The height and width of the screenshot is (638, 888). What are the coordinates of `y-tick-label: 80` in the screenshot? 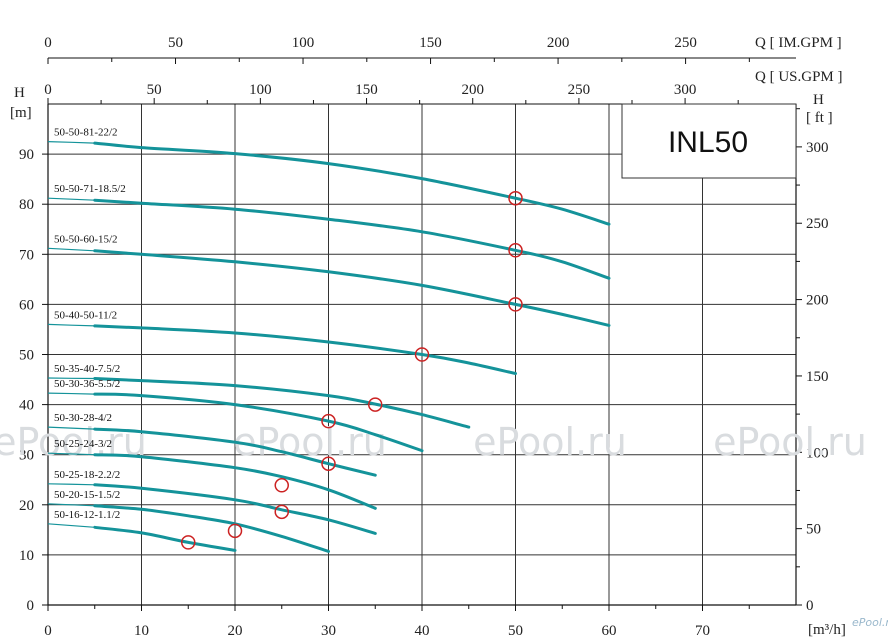 It's located at (26, 205).